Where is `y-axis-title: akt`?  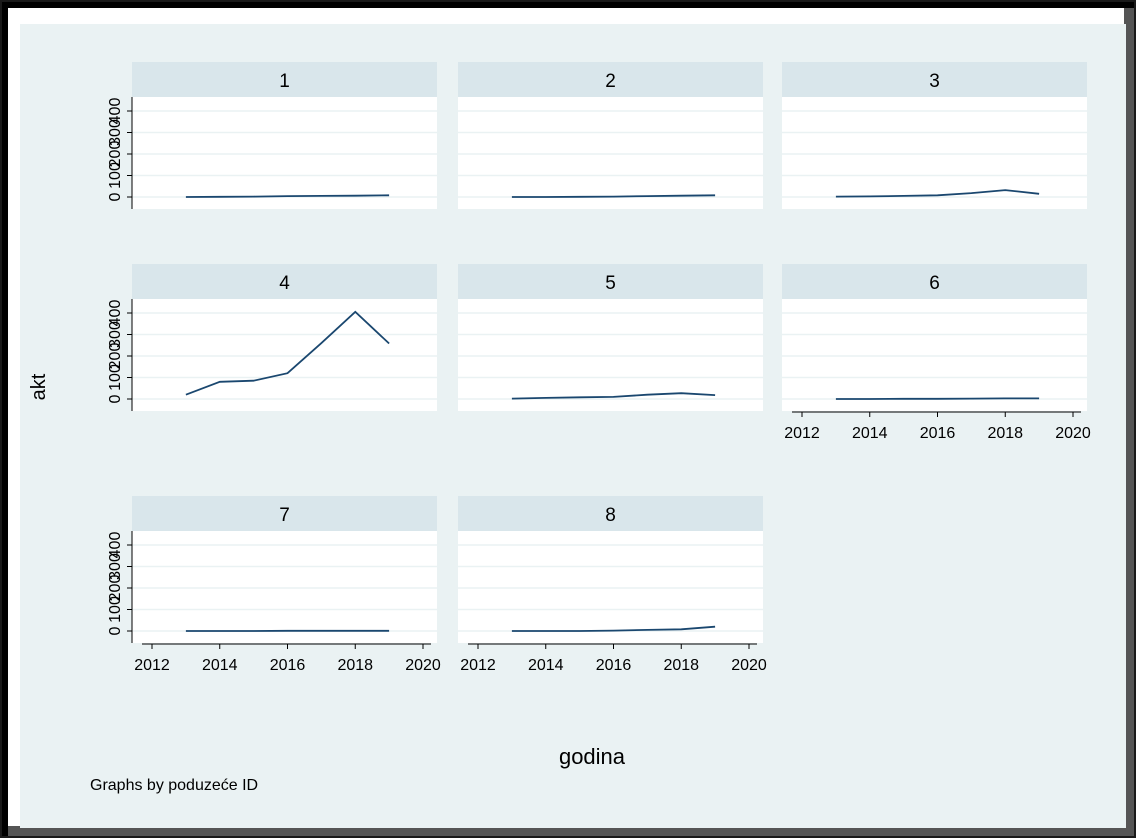 y-axis-title: akt is located at coordinates (39, 386).